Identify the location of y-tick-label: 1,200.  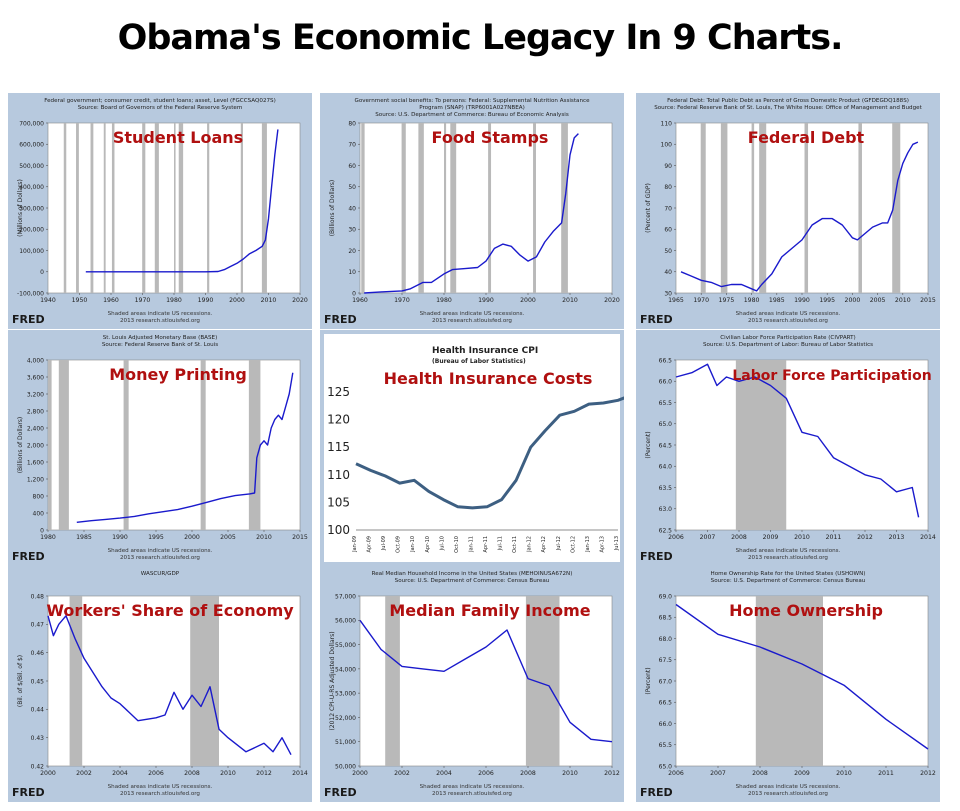
(35, 479).